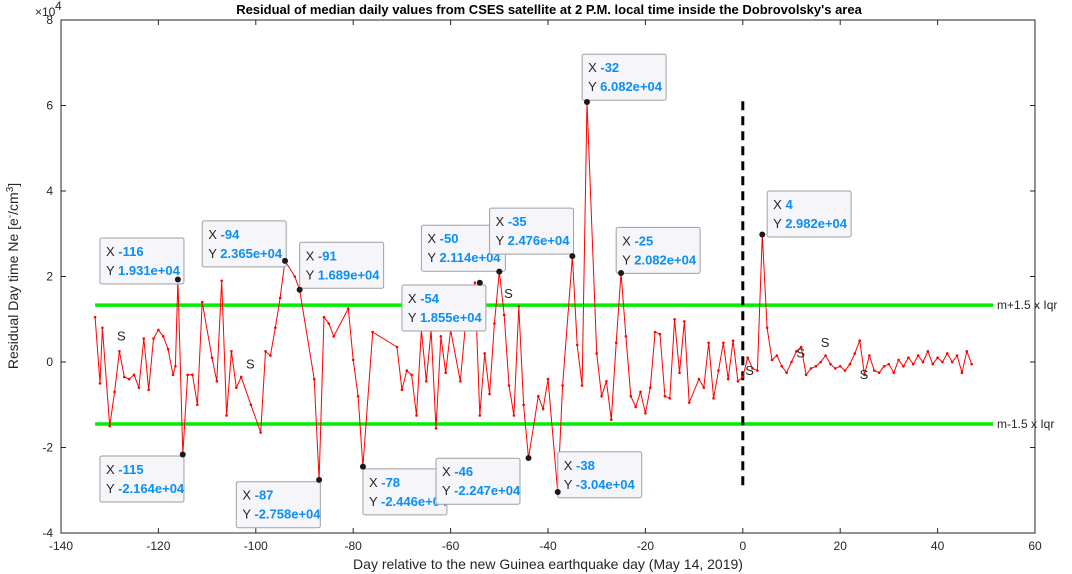  I want to click on datatip-y-value: 1.931e+04, so click(149, 270).